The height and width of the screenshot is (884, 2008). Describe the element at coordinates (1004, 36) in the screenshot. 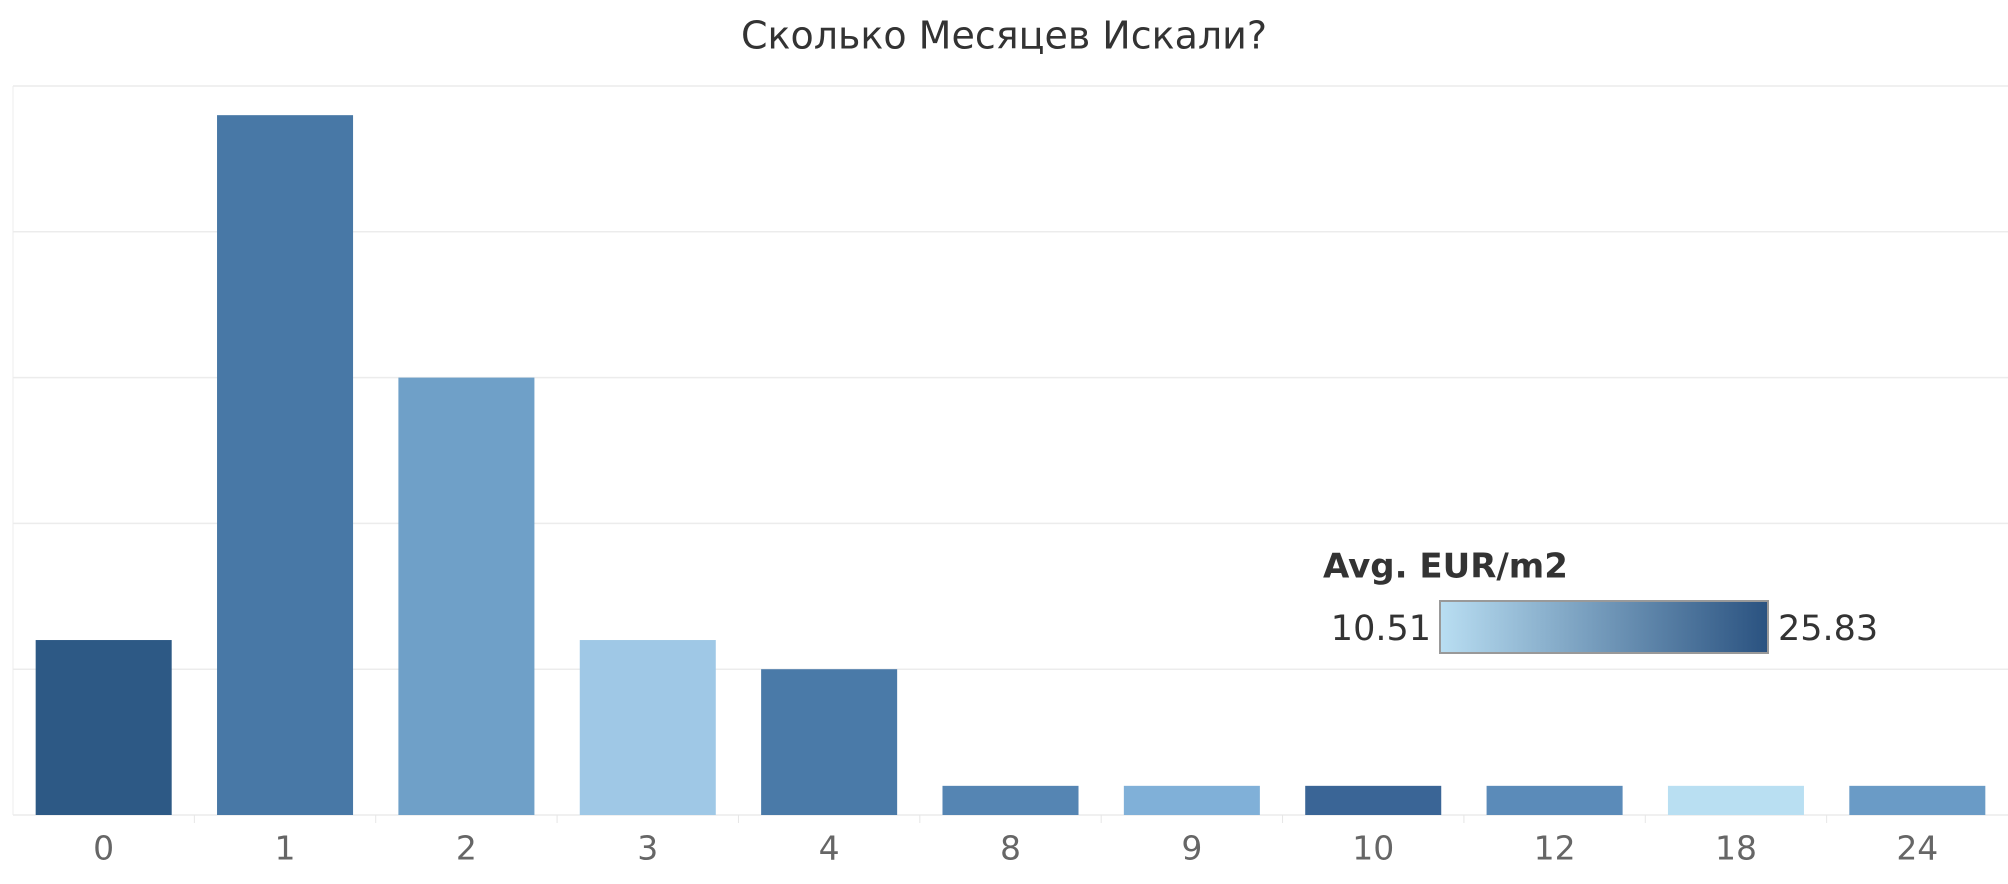

I see `chart-title: Сколько Месяцев Искали?` at that location.